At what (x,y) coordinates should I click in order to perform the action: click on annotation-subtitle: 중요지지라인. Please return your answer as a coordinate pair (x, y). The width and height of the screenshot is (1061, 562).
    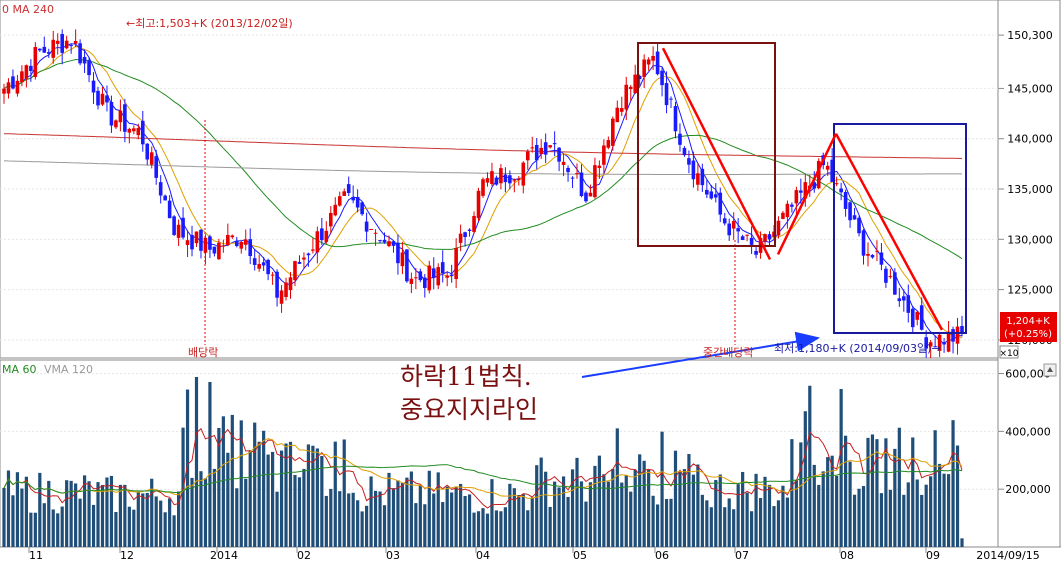
    Looking at the image, I should click on (469, 409).